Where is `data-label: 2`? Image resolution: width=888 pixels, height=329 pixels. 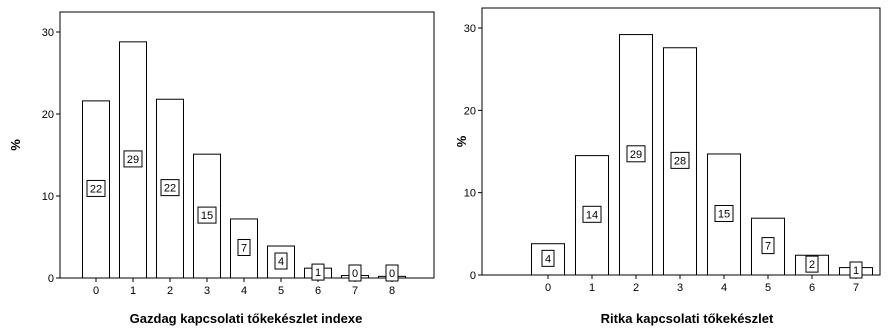
data-label: 2 is located at coordinates (812, 265).